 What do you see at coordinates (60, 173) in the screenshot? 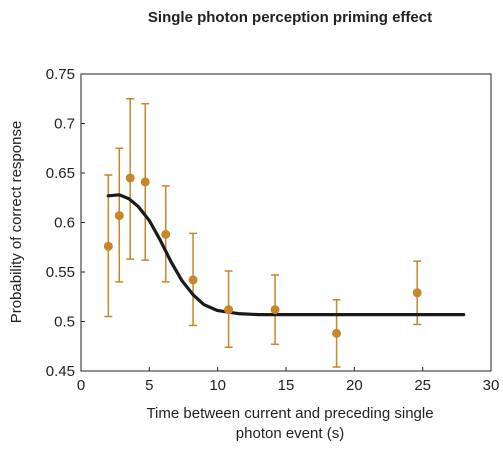
I see `y-tick-label: 0.65` at bounding box center [60, 173].